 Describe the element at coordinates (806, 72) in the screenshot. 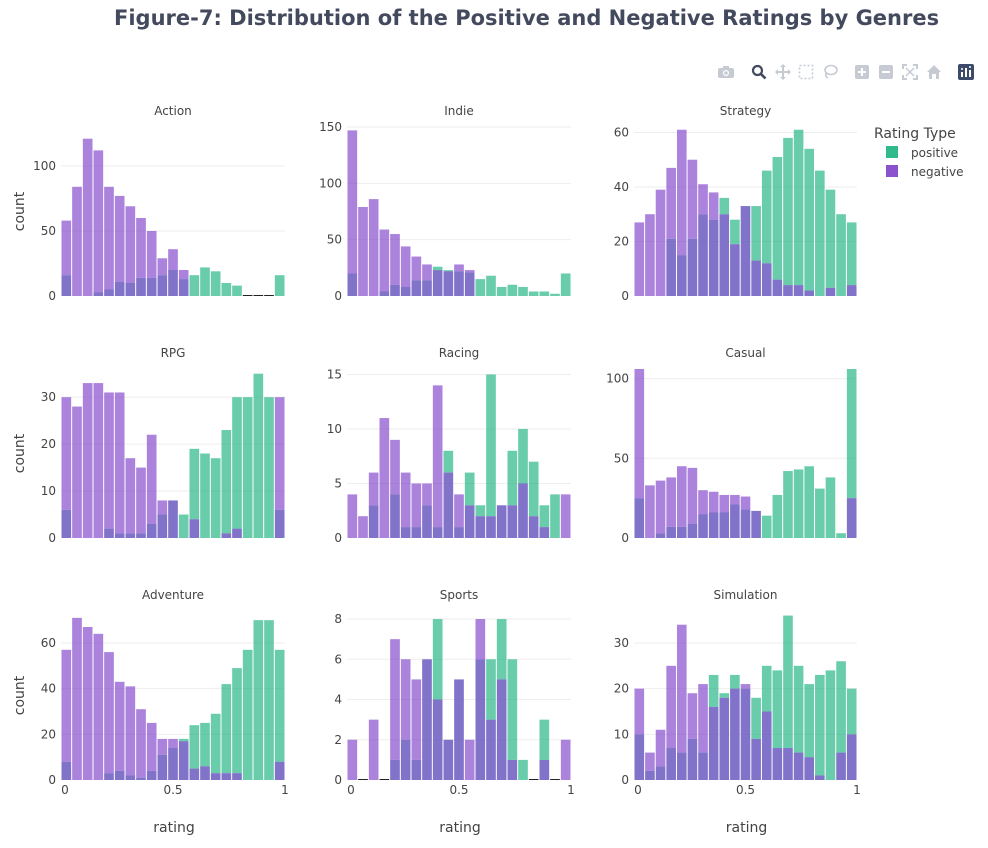

I see `box-select-icon` at that location.